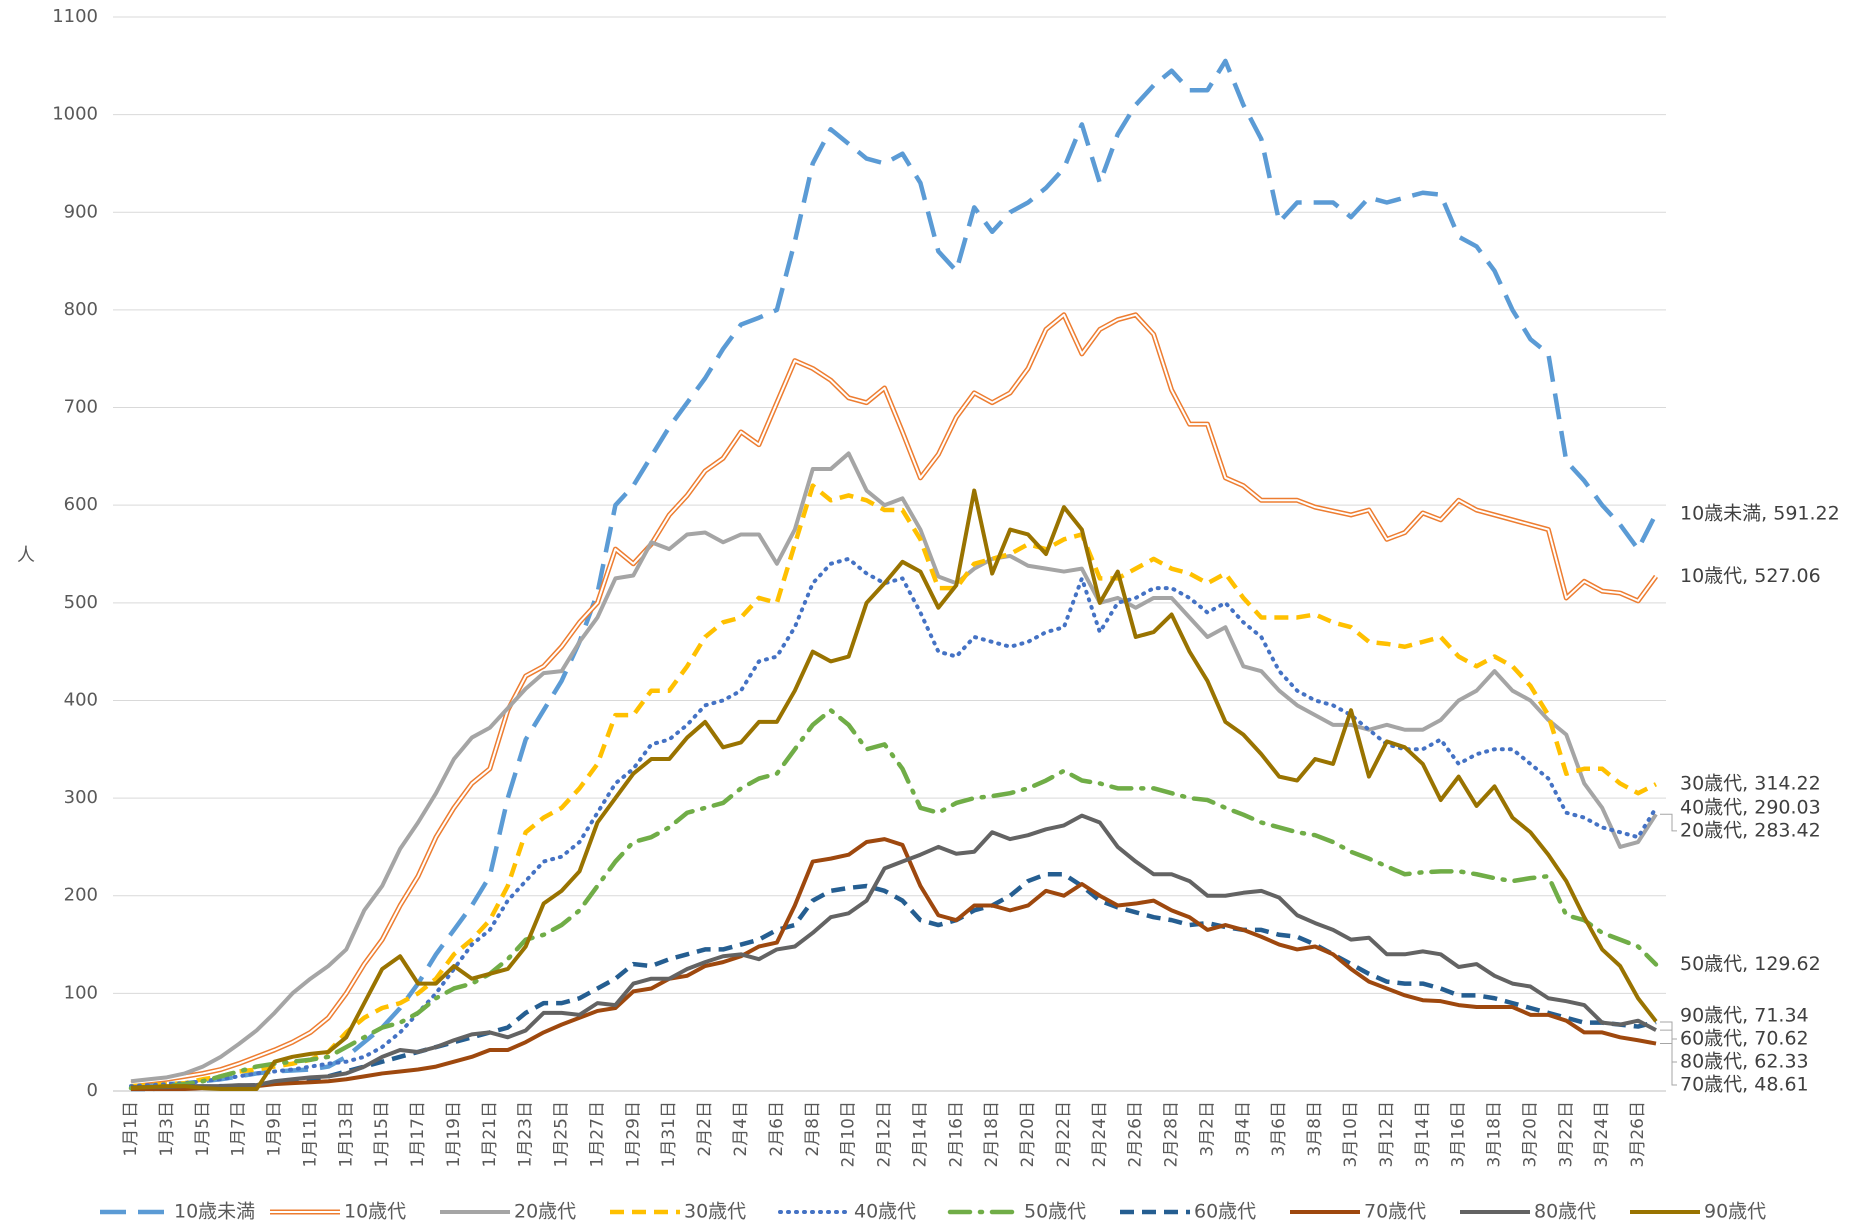 This screenshot has width=1863, height=1227. I want to click on x-tick-label: 3月22日, so click(1566, 1134).